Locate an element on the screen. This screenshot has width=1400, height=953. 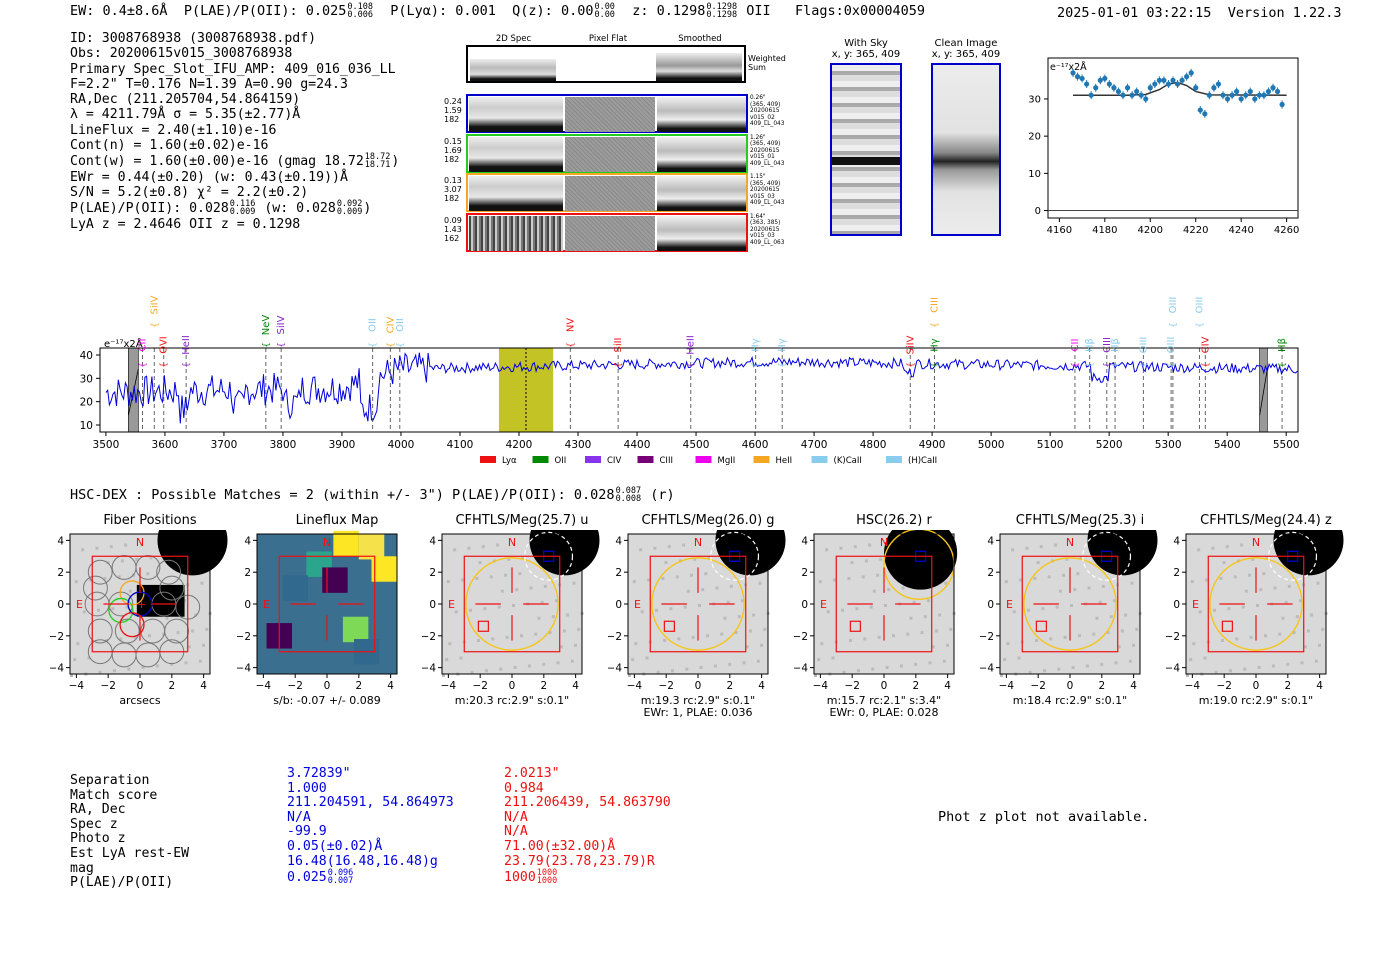
match-value: 1000 1000 1000 is located at coordinates (531, 877).